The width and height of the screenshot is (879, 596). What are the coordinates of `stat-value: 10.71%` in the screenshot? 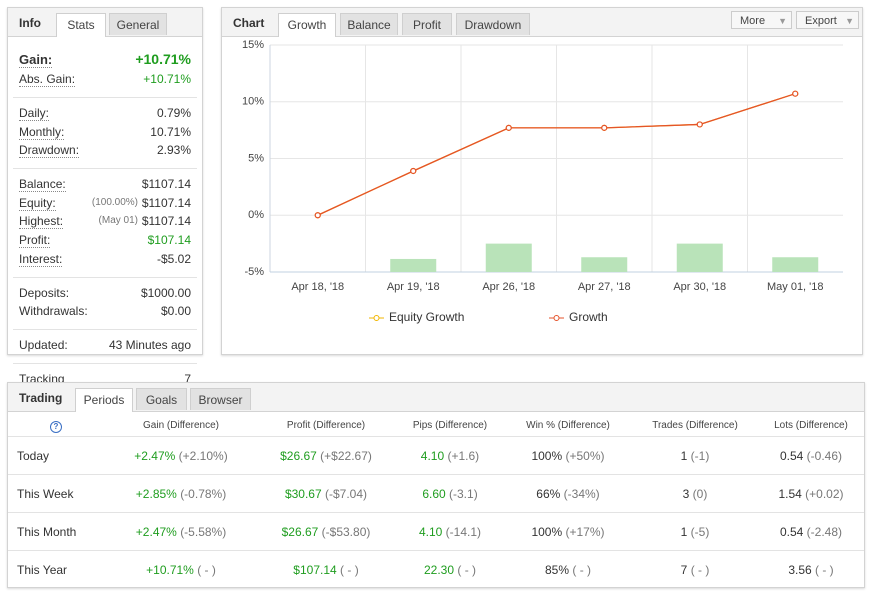 It's located at (170, 131).